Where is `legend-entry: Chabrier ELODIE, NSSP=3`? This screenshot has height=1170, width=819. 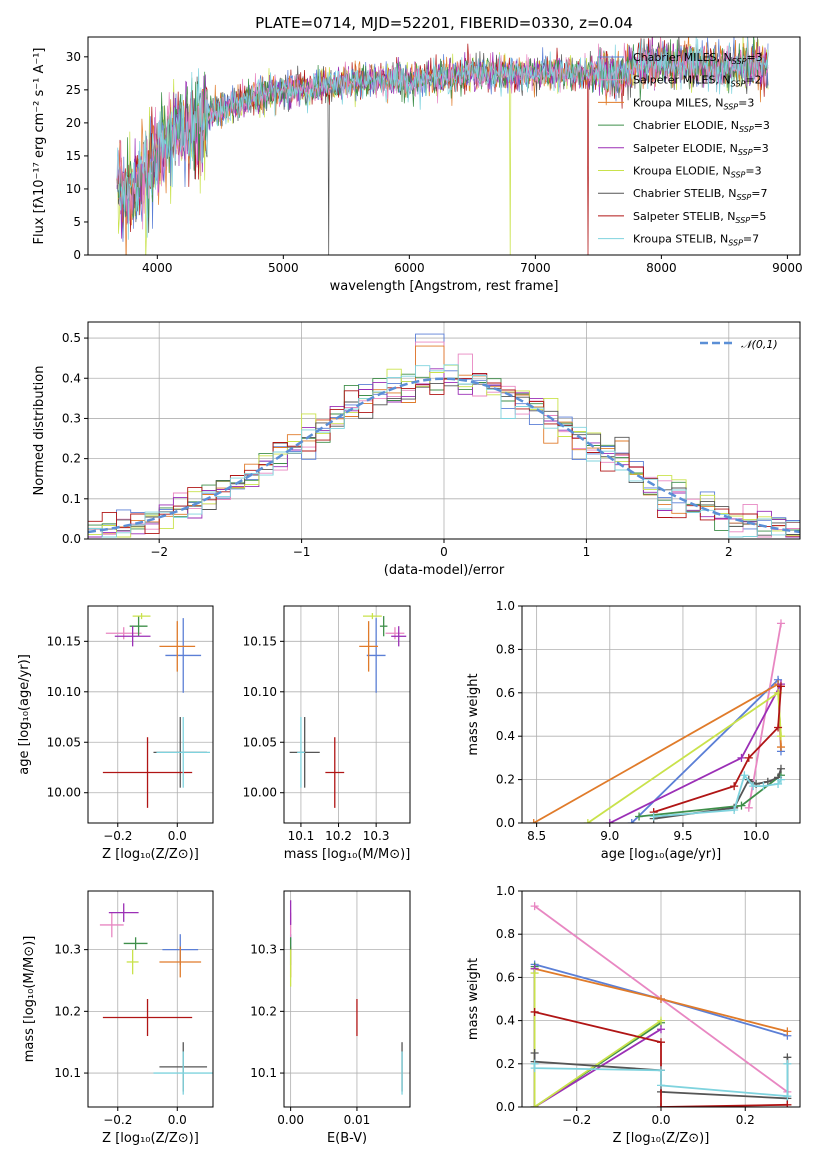 legend-entry: Chabrier ELODIE, NSSP=3 is located at coordinates (701, 126).